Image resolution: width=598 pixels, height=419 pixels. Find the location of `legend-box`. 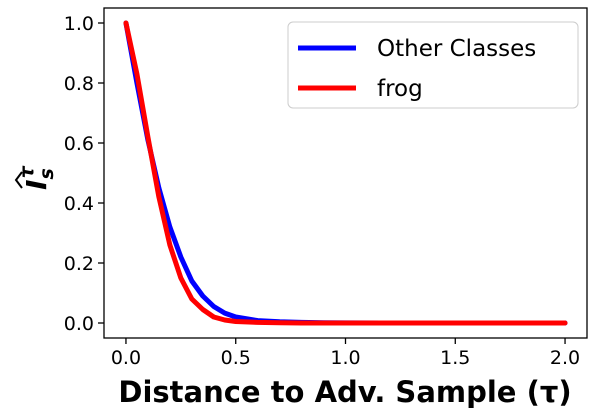

legend-box is located at coordinates (433, 65).